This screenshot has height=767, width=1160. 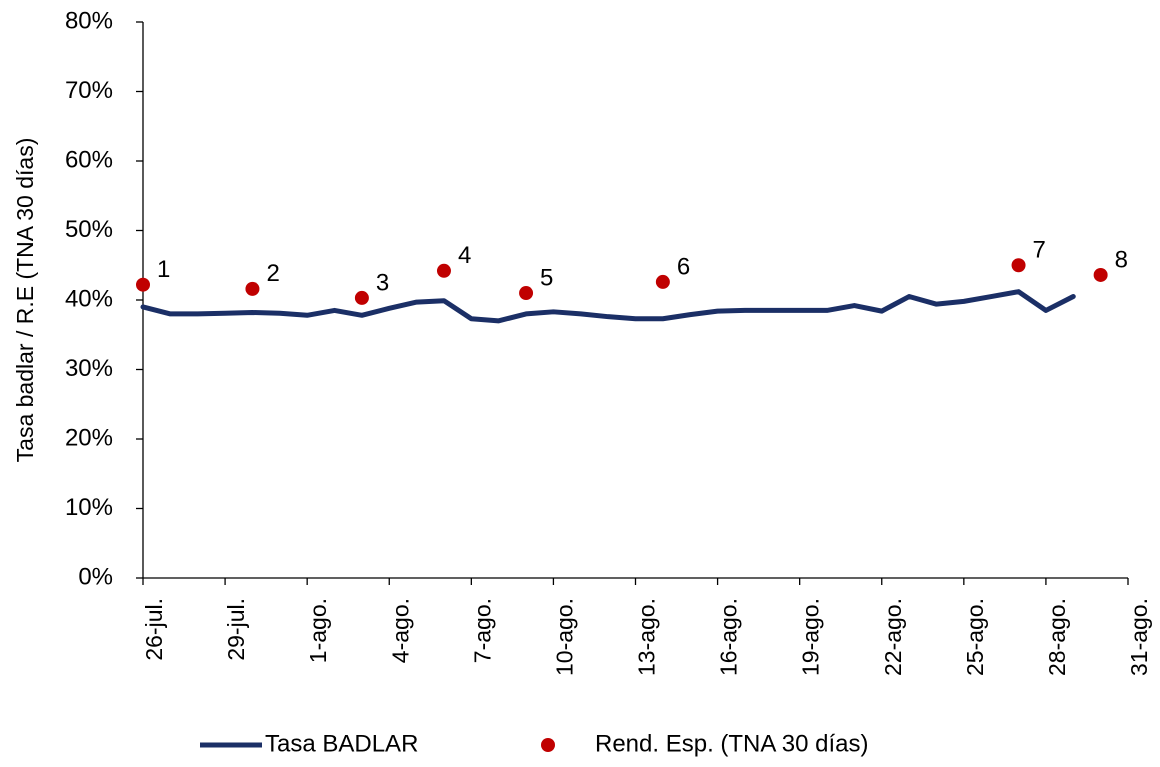 I want to click on y-tick-label: 70%, so click(x=89, y=90).